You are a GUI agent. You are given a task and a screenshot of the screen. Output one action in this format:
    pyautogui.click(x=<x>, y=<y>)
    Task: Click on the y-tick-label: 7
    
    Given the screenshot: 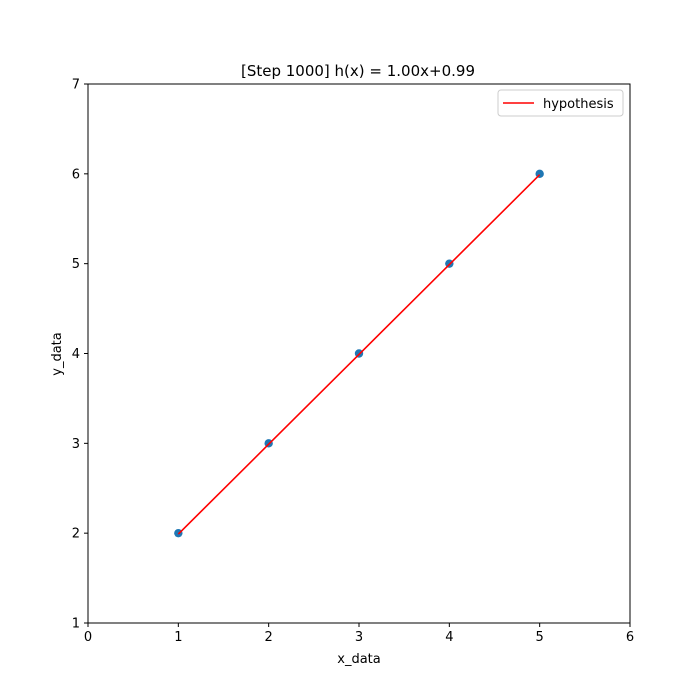 What is the action you would take?
    pyautogui.click(x=76, y=85)
    